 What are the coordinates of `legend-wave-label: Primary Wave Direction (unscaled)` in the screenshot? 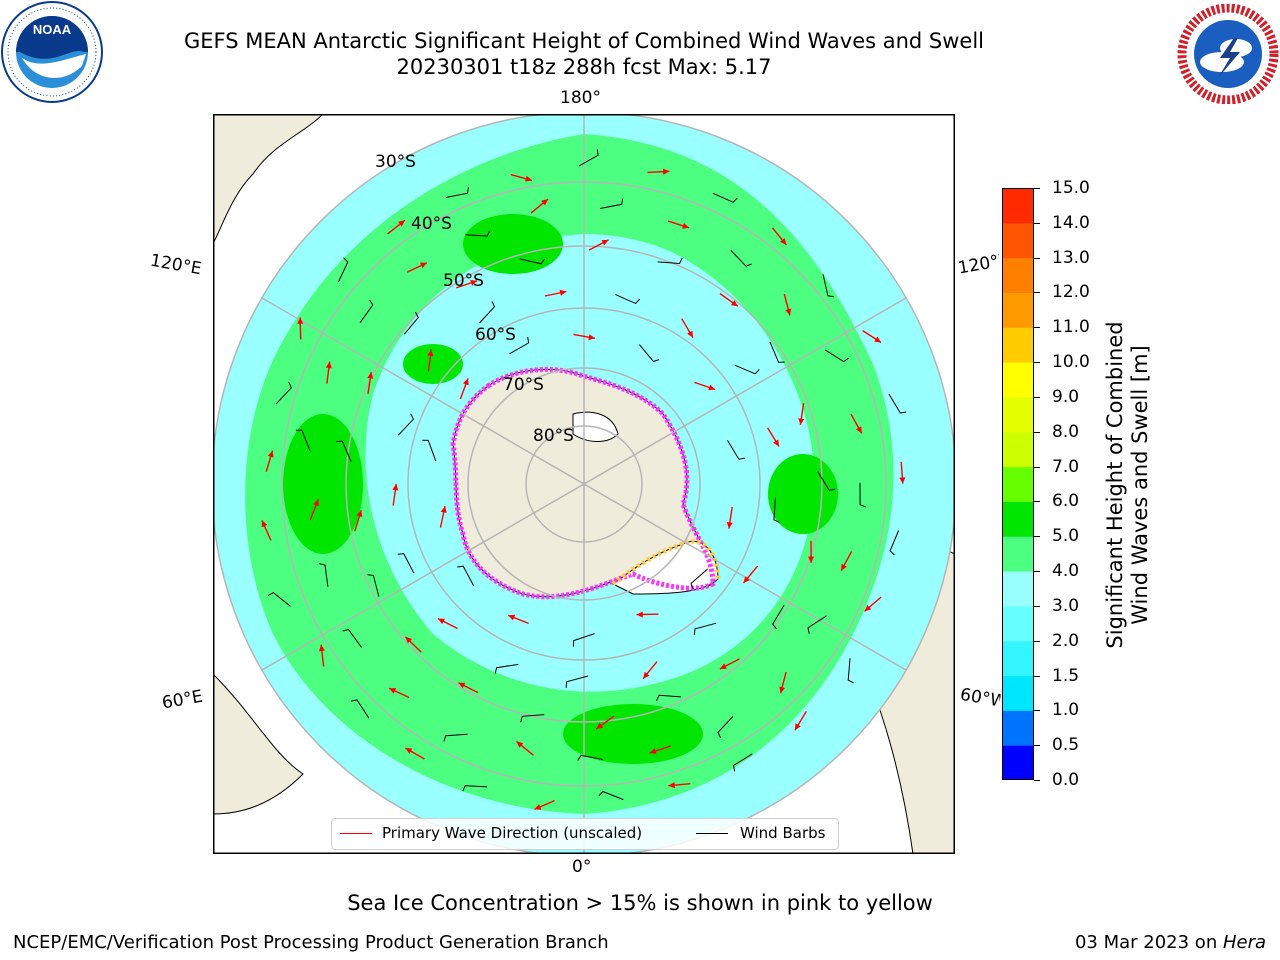 It's located at (512, 833).